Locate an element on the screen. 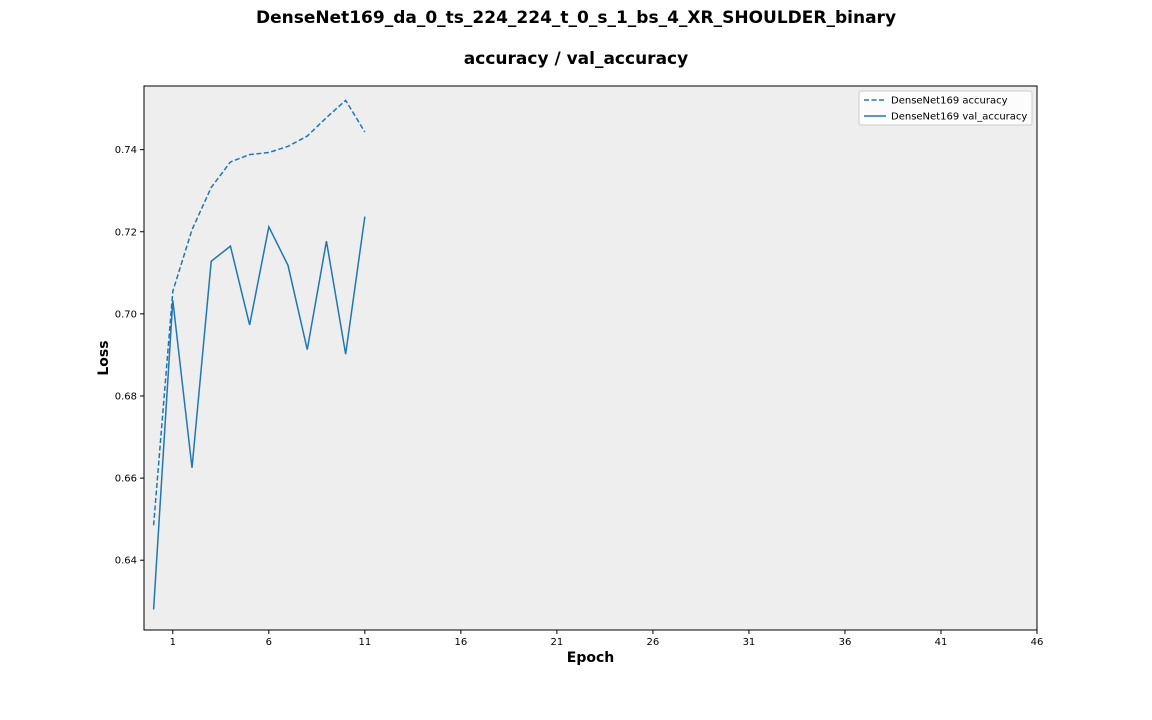 The width and height of the screenshot is (1152, 720). x-tick-label: 41 is located at coordinates (941, 642).